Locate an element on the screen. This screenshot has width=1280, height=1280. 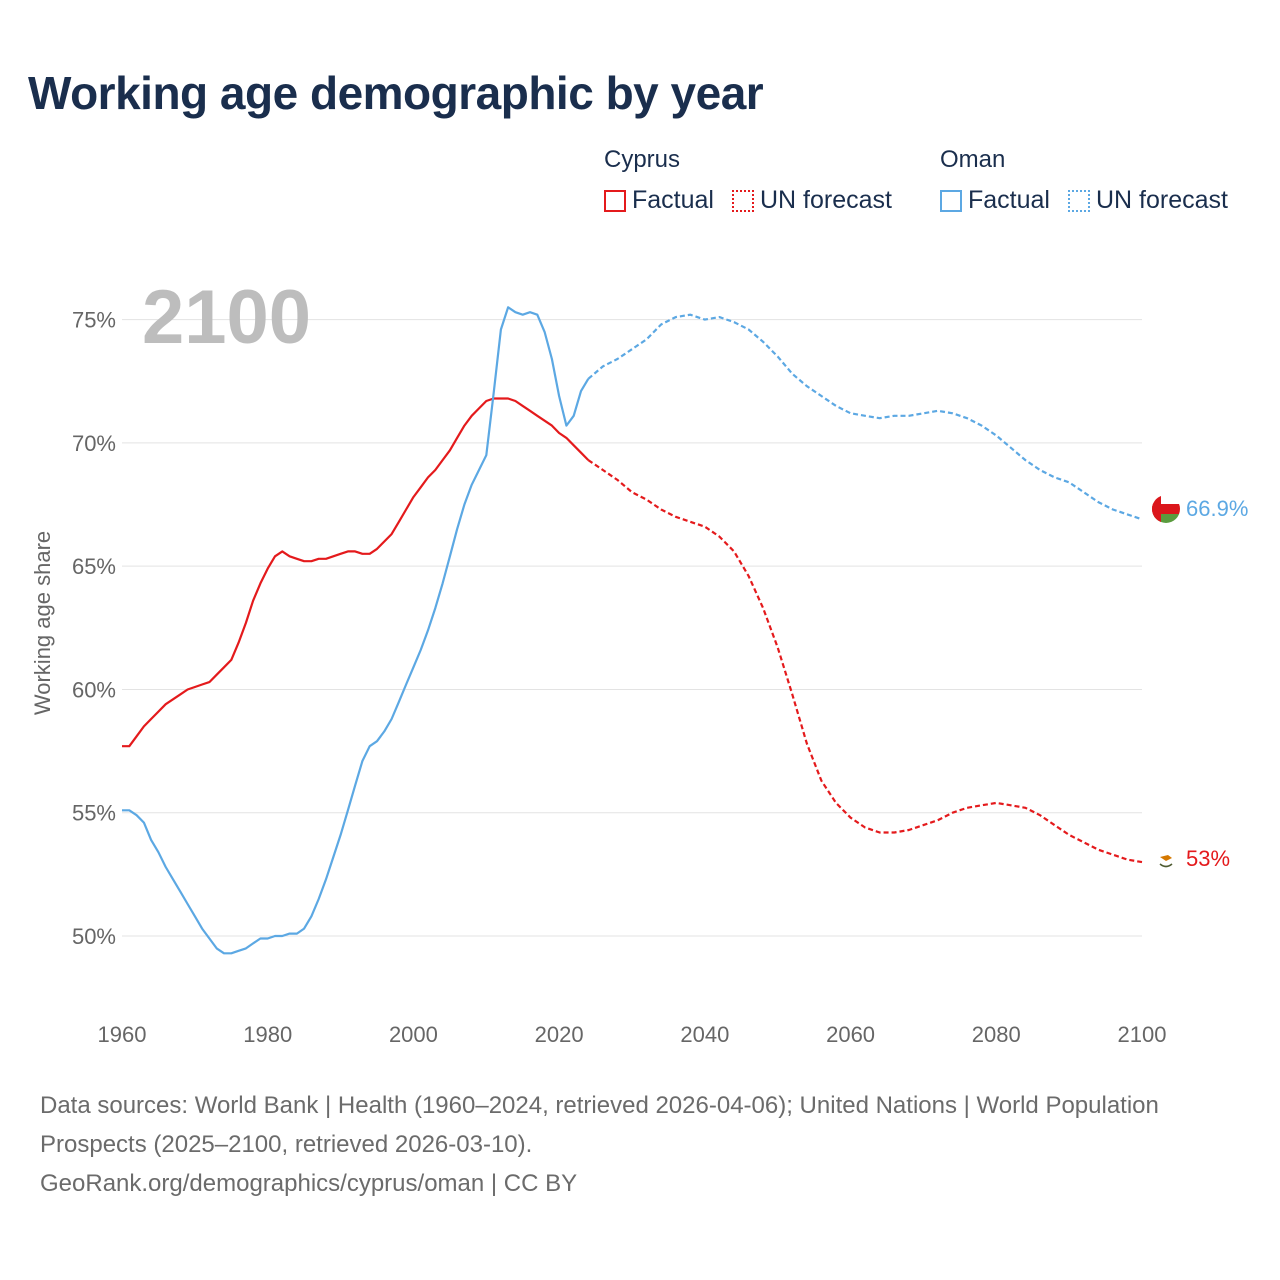
legend-group-oman: Oman Factual UN forecast is located at coordinates (1084, 180).